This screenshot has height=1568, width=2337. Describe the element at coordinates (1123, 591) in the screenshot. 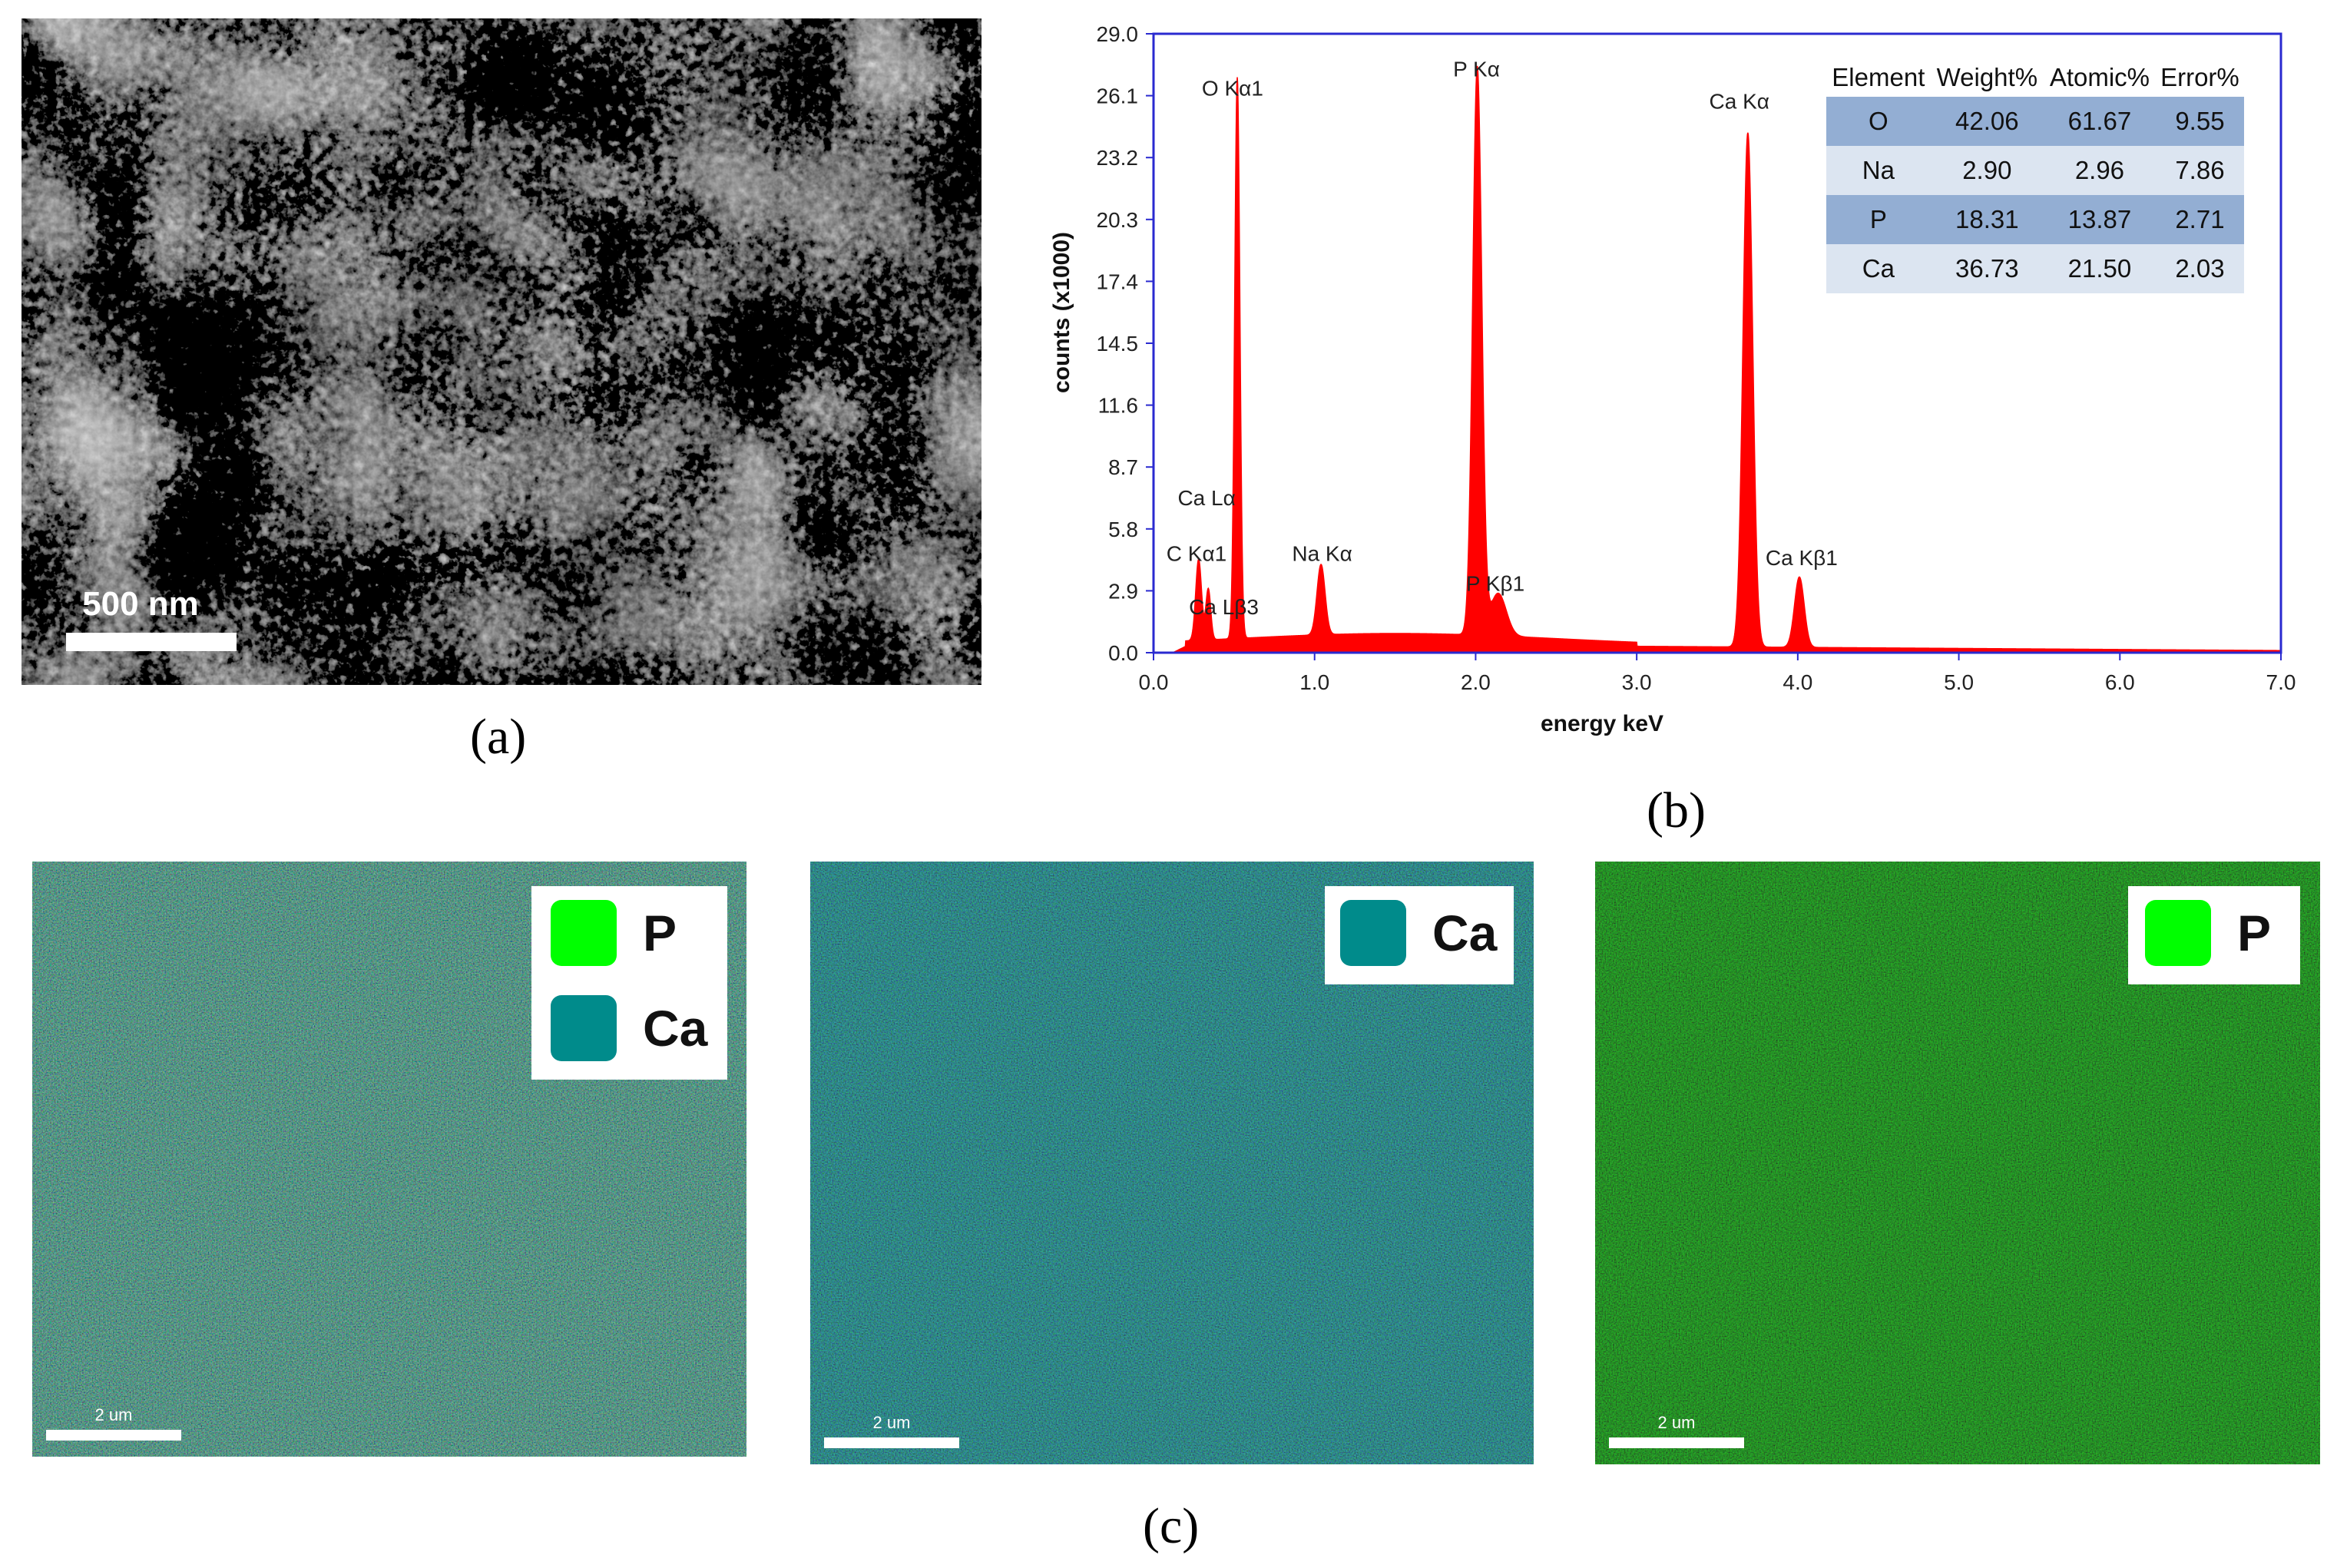

I see `y-tick-label: 2.9` at that location.